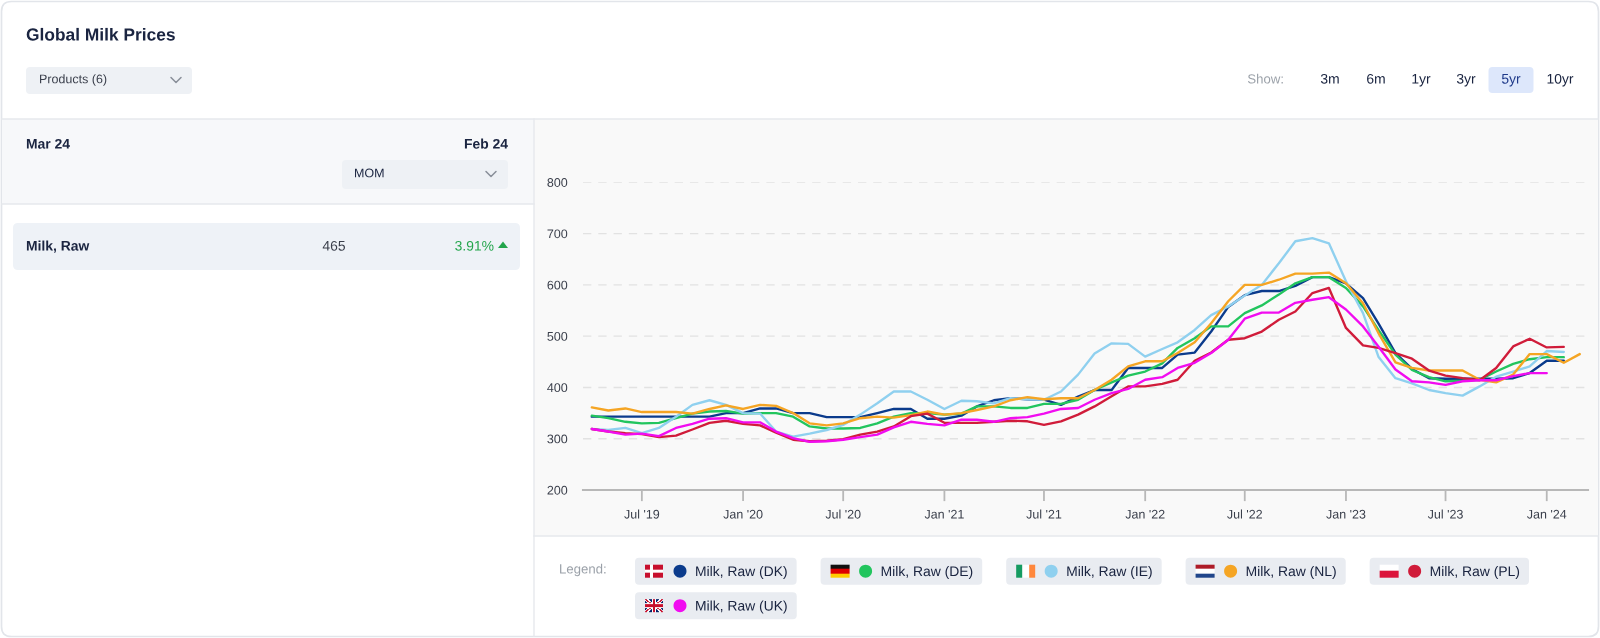  Describe the element at coordinates (741, 607) in the screenshot. I see `legend-label: Milk, Raw (UK)` at that location.